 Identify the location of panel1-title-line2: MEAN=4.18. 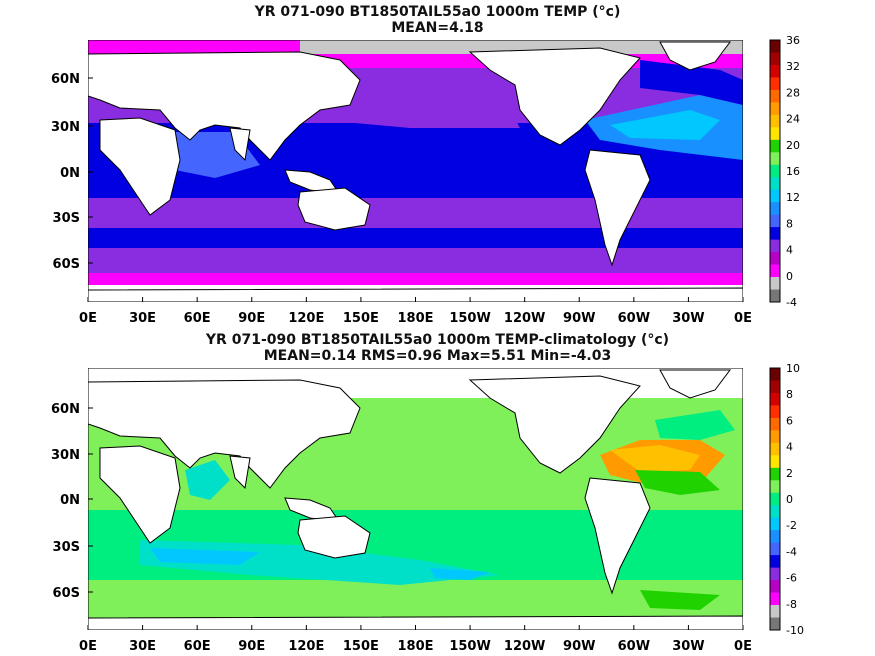
(437, 28).